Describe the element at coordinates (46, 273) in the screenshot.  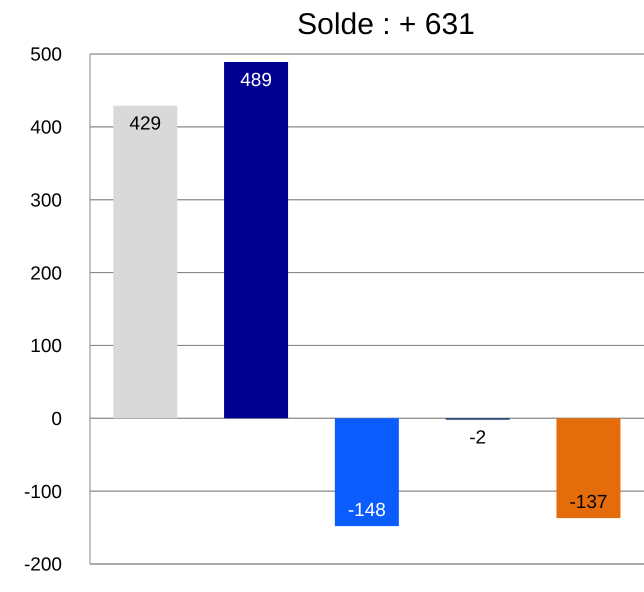
I see `y-tick-label: 200` at that location.